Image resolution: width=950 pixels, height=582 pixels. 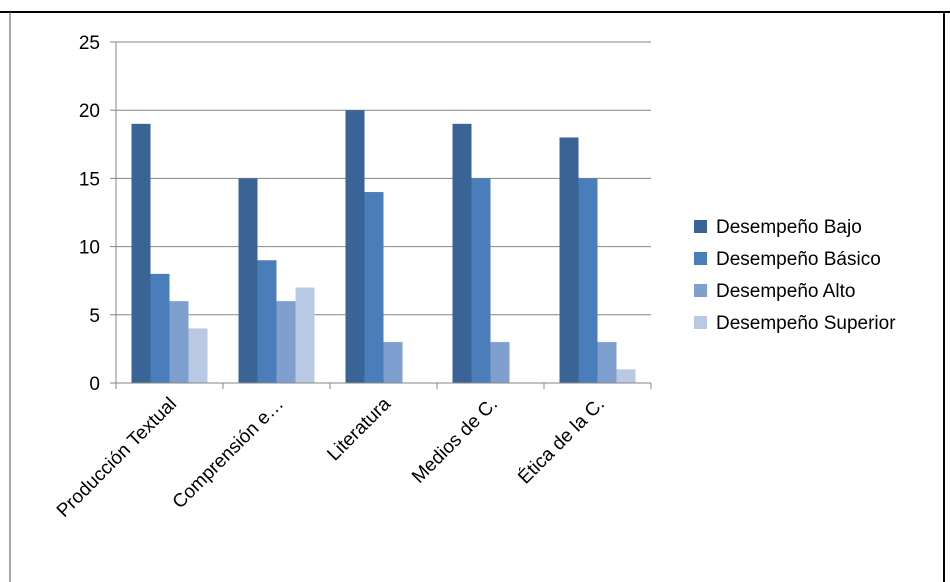 What do you see at coordinates (117, 458) in the screenshot?
I see `x-tick-label-0: Producción Textual` at bounding box center [117, 458].